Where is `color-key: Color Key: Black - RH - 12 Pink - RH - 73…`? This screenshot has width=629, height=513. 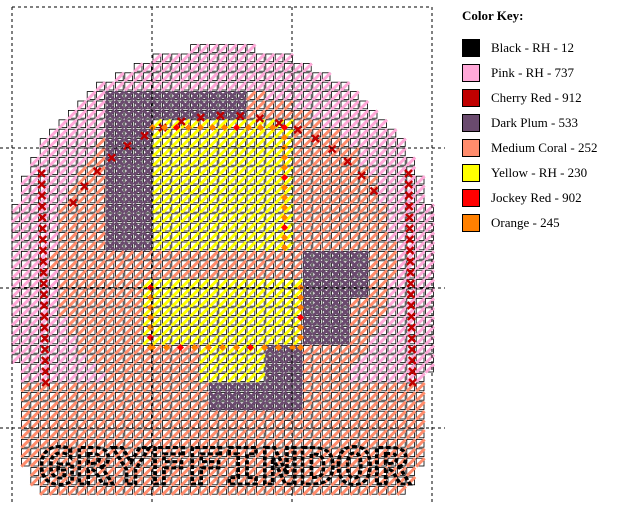
color-key: Color Key: Black - RH - 12 Pink - RH - 73… is located at coordinates (544, 123).